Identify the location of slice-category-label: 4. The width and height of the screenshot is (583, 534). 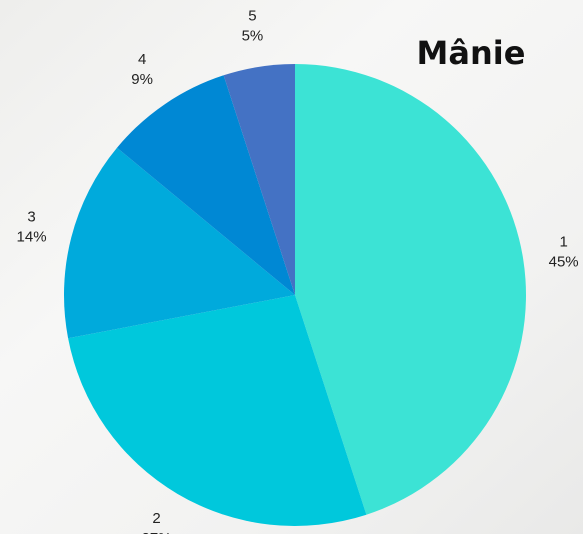
(142, 59).